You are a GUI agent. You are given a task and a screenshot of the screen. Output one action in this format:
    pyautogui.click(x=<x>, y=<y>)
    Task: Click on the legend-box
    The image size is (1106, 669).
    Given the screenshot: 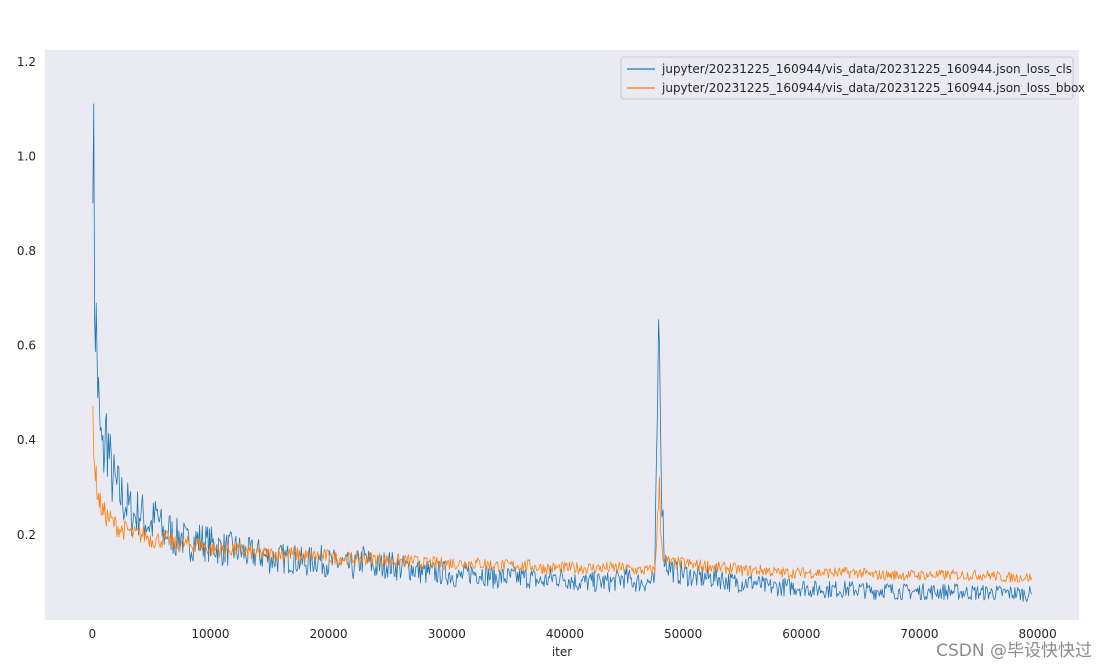 What is the action you would take?
    pyautogui.click(x=847, y=78)
    